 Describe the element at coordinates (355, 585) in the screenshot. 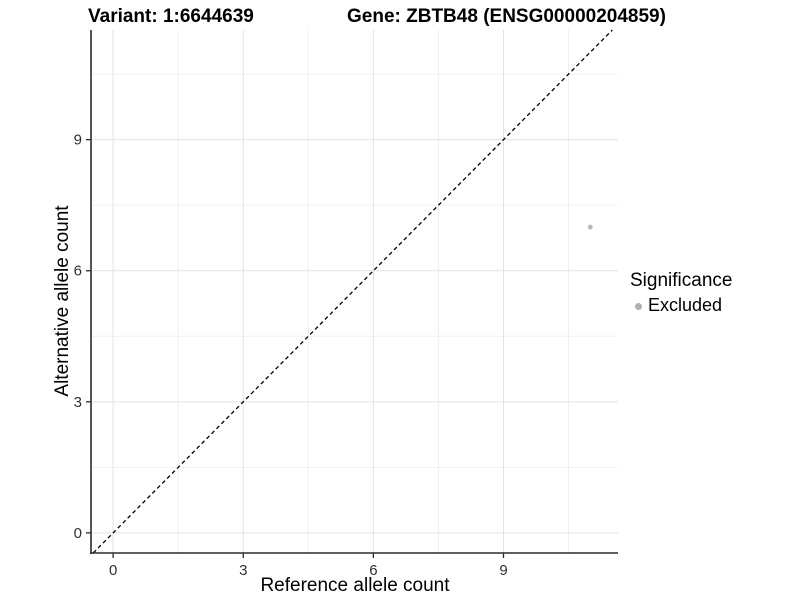

I see `x-axis-title: Reference allele count` at that location.